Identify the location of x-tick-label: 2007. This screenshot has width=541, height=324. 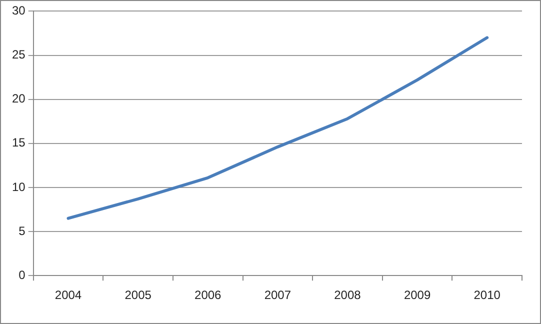
(278, 295).